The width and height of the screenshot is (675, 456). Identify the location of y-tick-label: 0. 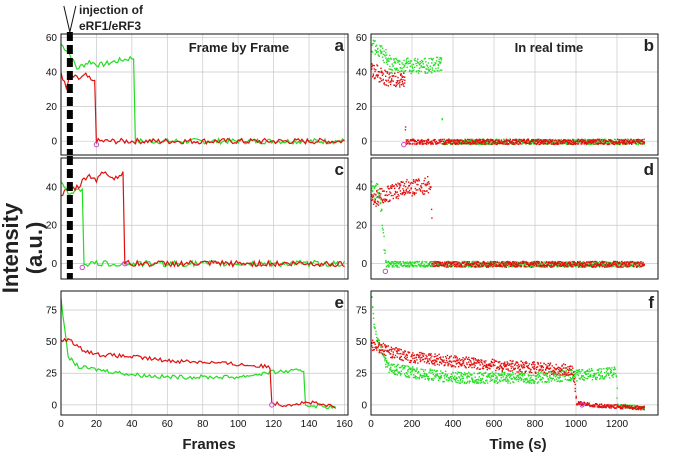
(364, 142).